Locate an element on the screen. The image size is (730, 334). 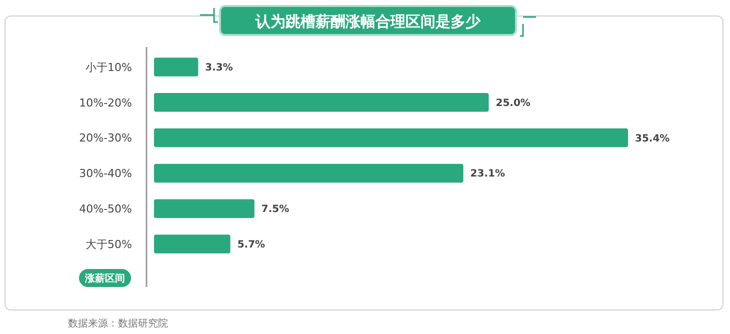
y-tick-label: 40%-50% is located at coordinates (105, 209).